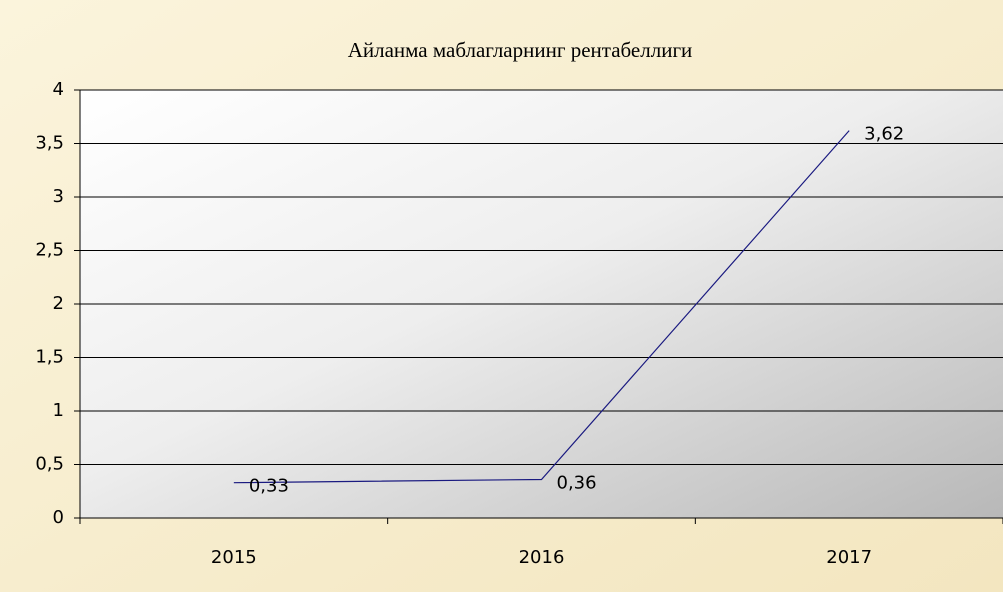  Describe the element at coordinates (58, 410) in the screenshot. I see `y-tick-label: 1` at that location.